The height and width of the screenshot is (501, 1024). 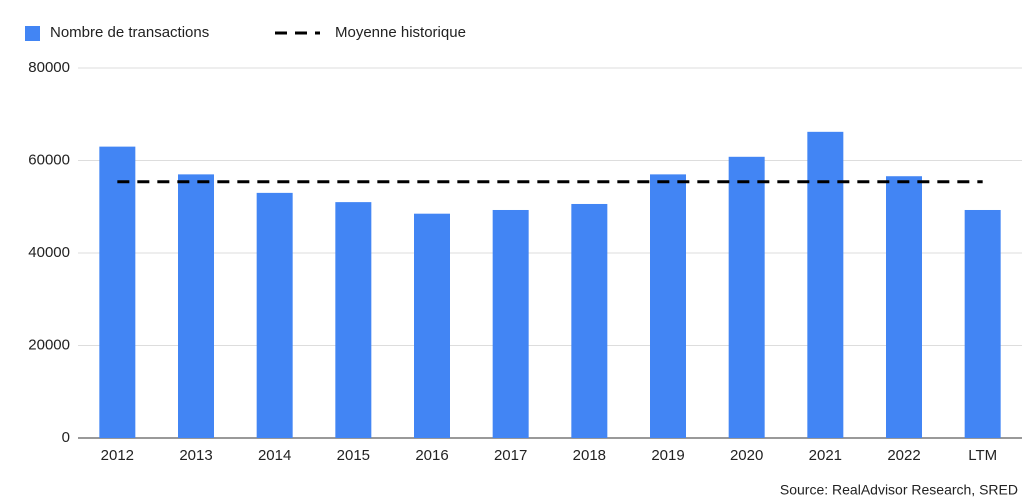 What do you see at coordinates (903, 455) in the screenshot?
I see `x-tick-label: 2022` at bounding box center [903, 455].